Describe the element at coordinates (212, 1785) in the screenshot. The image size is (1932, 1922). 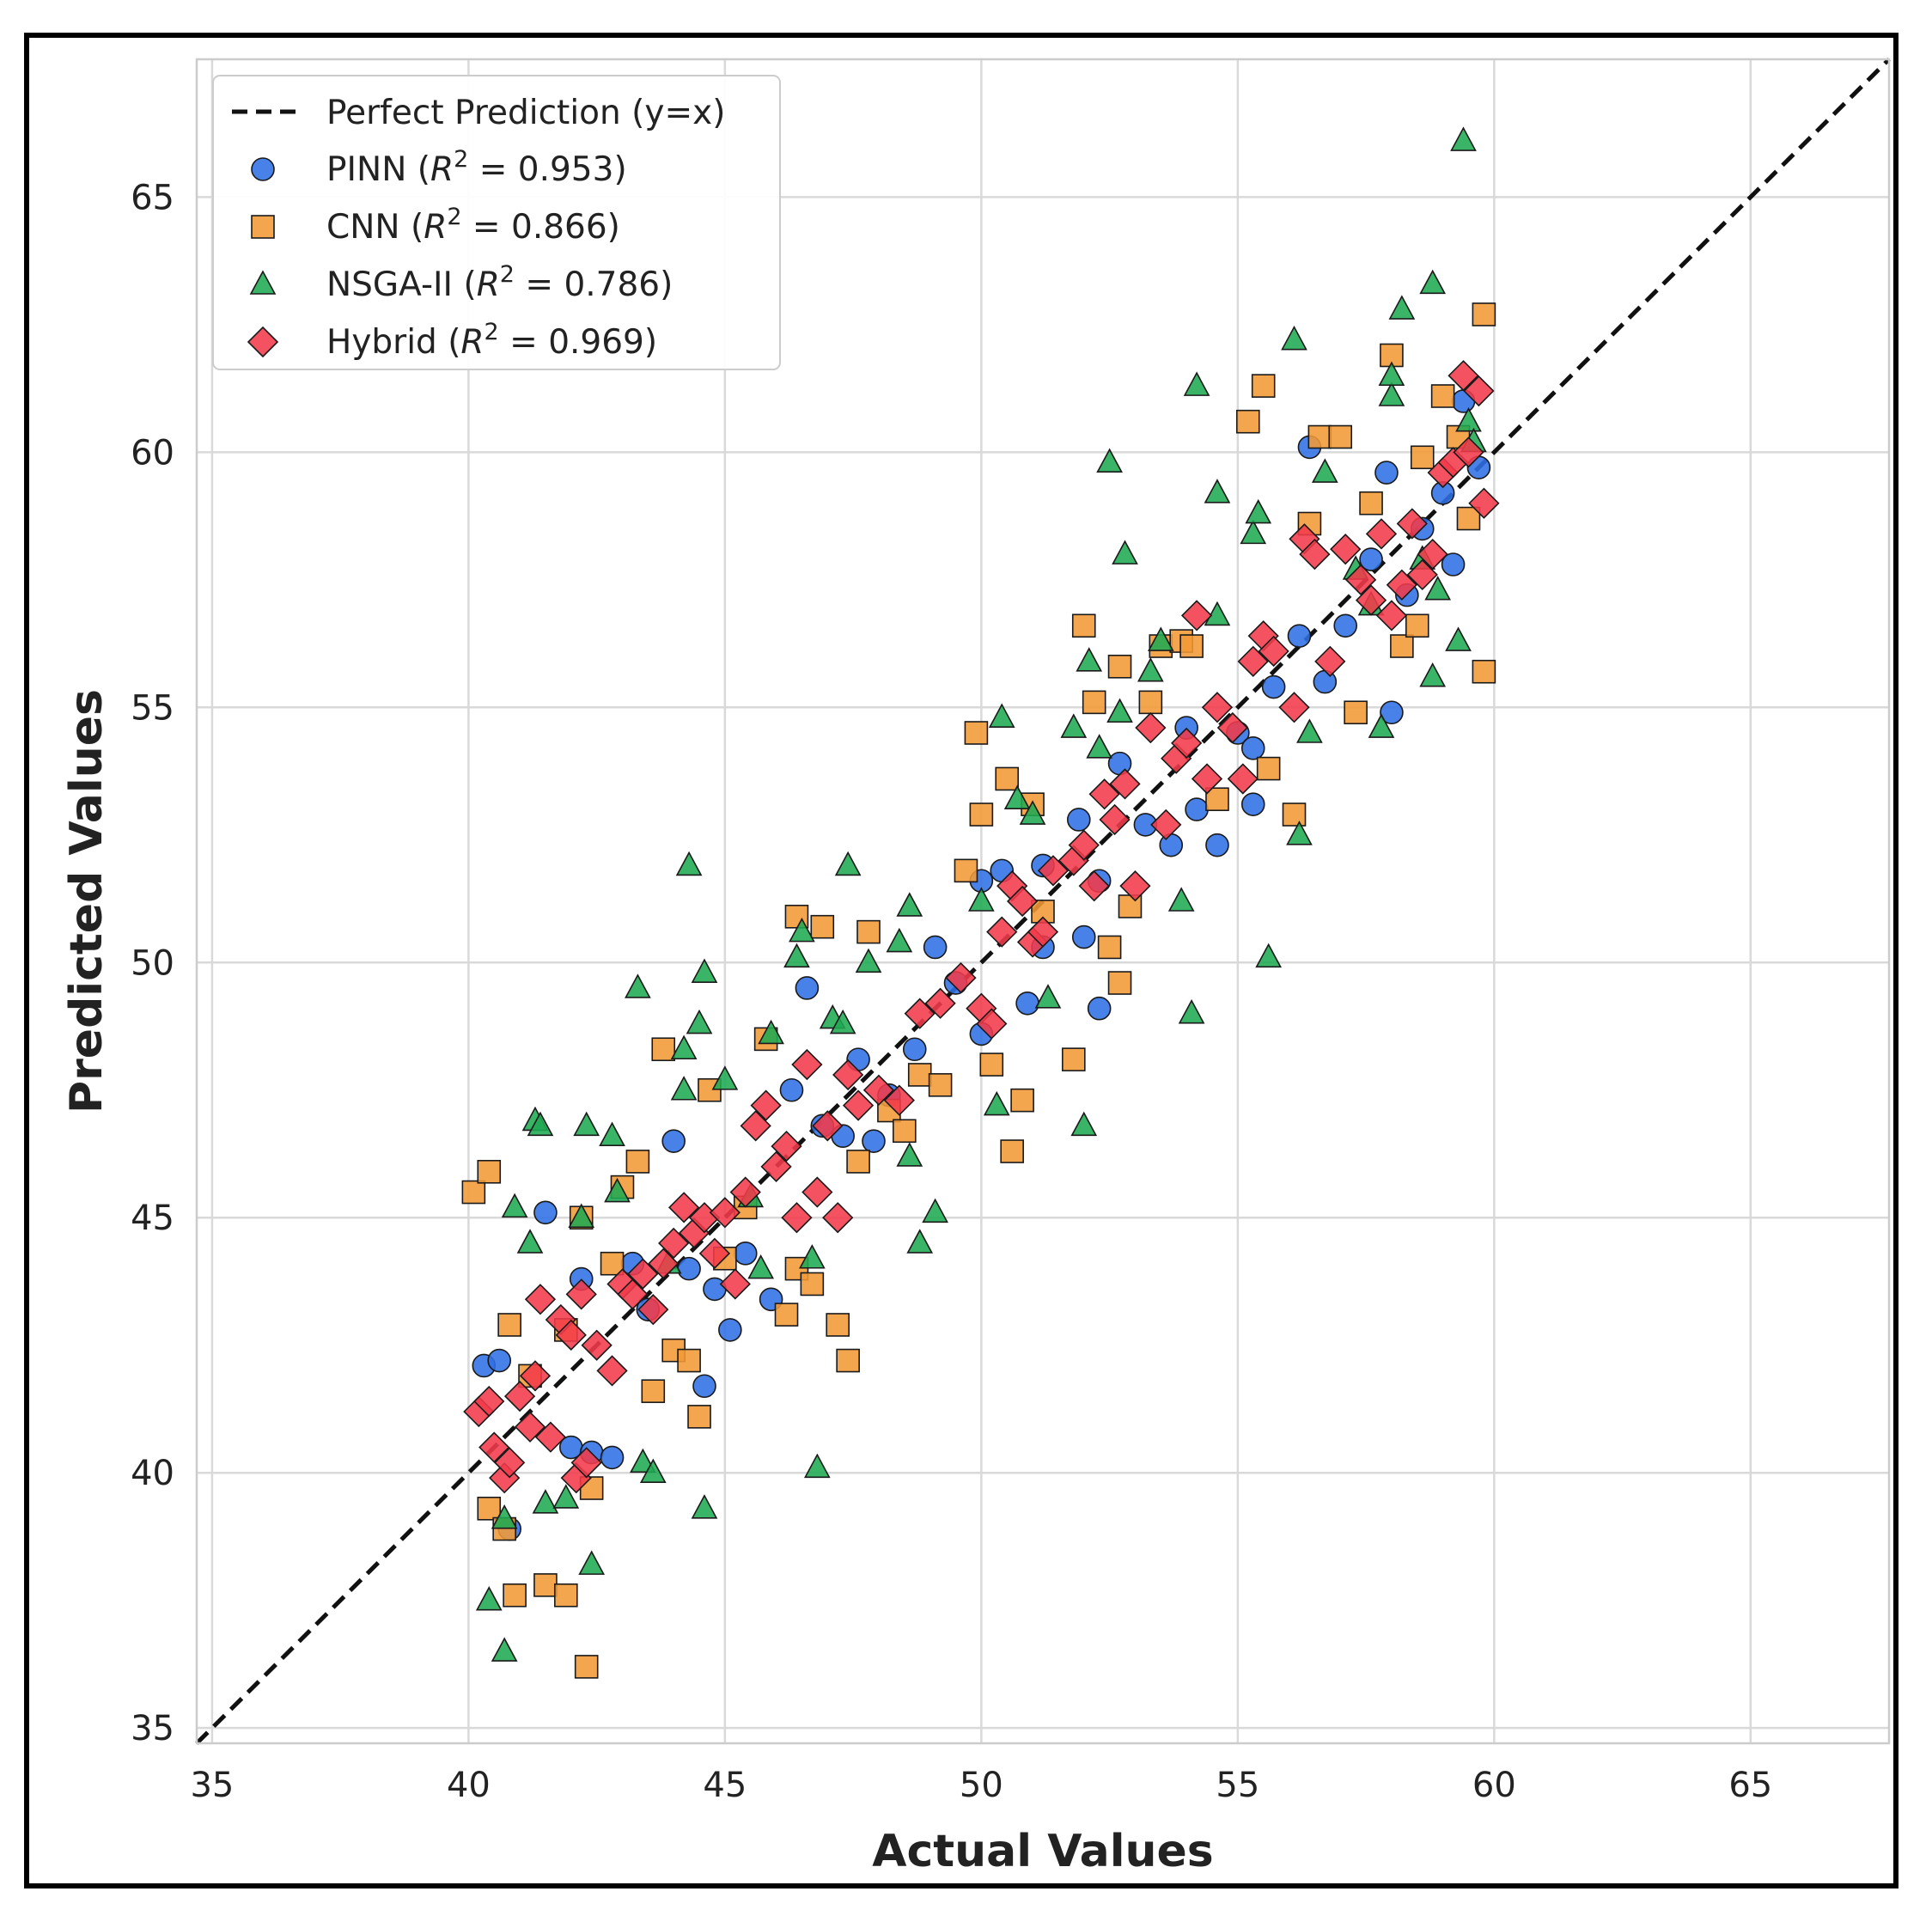
I see `x-tick-label: 35` at that location.